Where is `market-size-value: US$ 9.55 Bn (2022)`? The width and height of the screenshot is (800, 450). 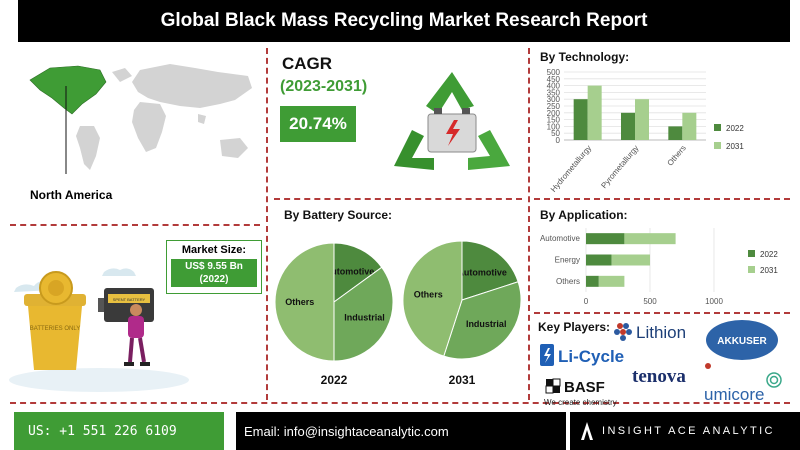 market-size-value: US$ 9.55 Bn (2022) is located at coordinates (214, 273).